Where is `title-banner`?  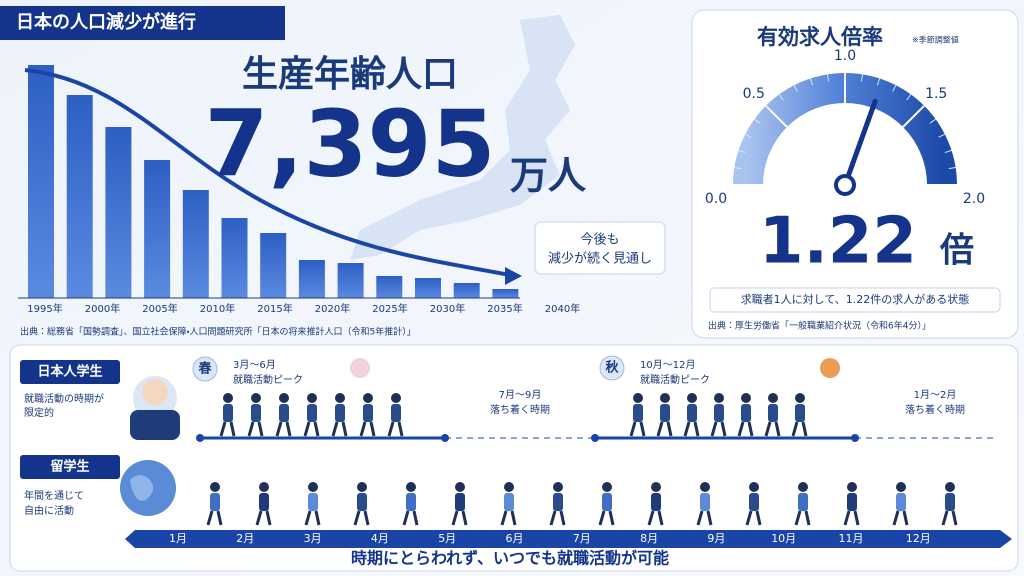 title-banner is located at coordinates (142, 23).